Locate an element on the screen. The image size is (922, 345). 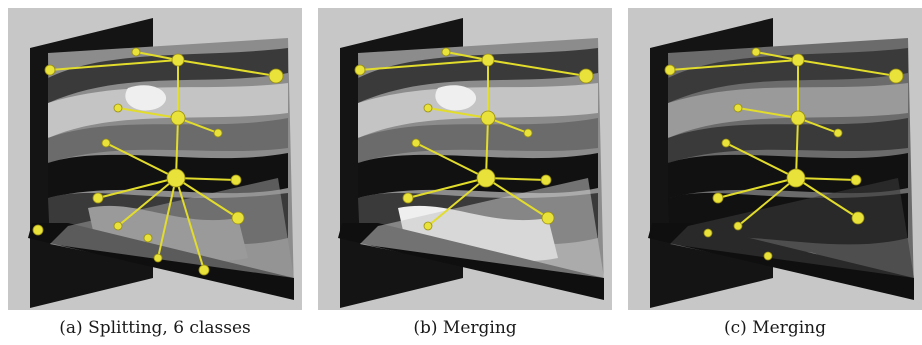
slice-floor-plane is located at coordinates (172, 228).